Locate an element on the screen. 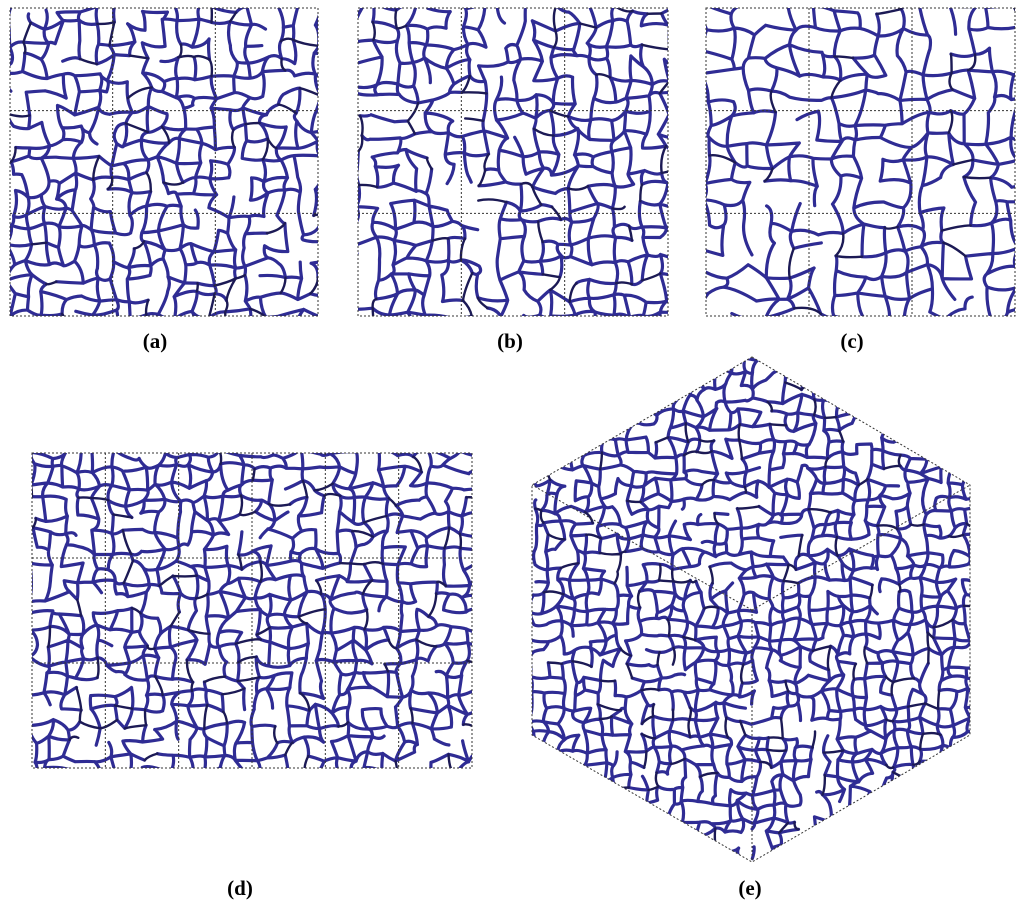  cell-line is located at coordinates (861, 547).